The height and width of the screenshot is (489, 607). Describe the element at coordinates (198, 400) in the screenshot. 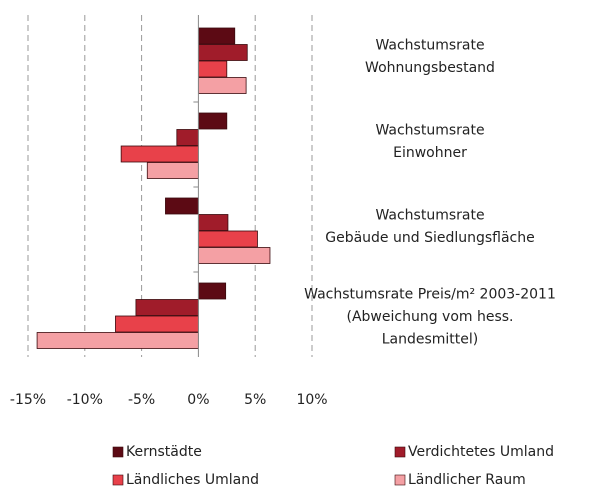

I see `x-tick-label: 0%` at that location.